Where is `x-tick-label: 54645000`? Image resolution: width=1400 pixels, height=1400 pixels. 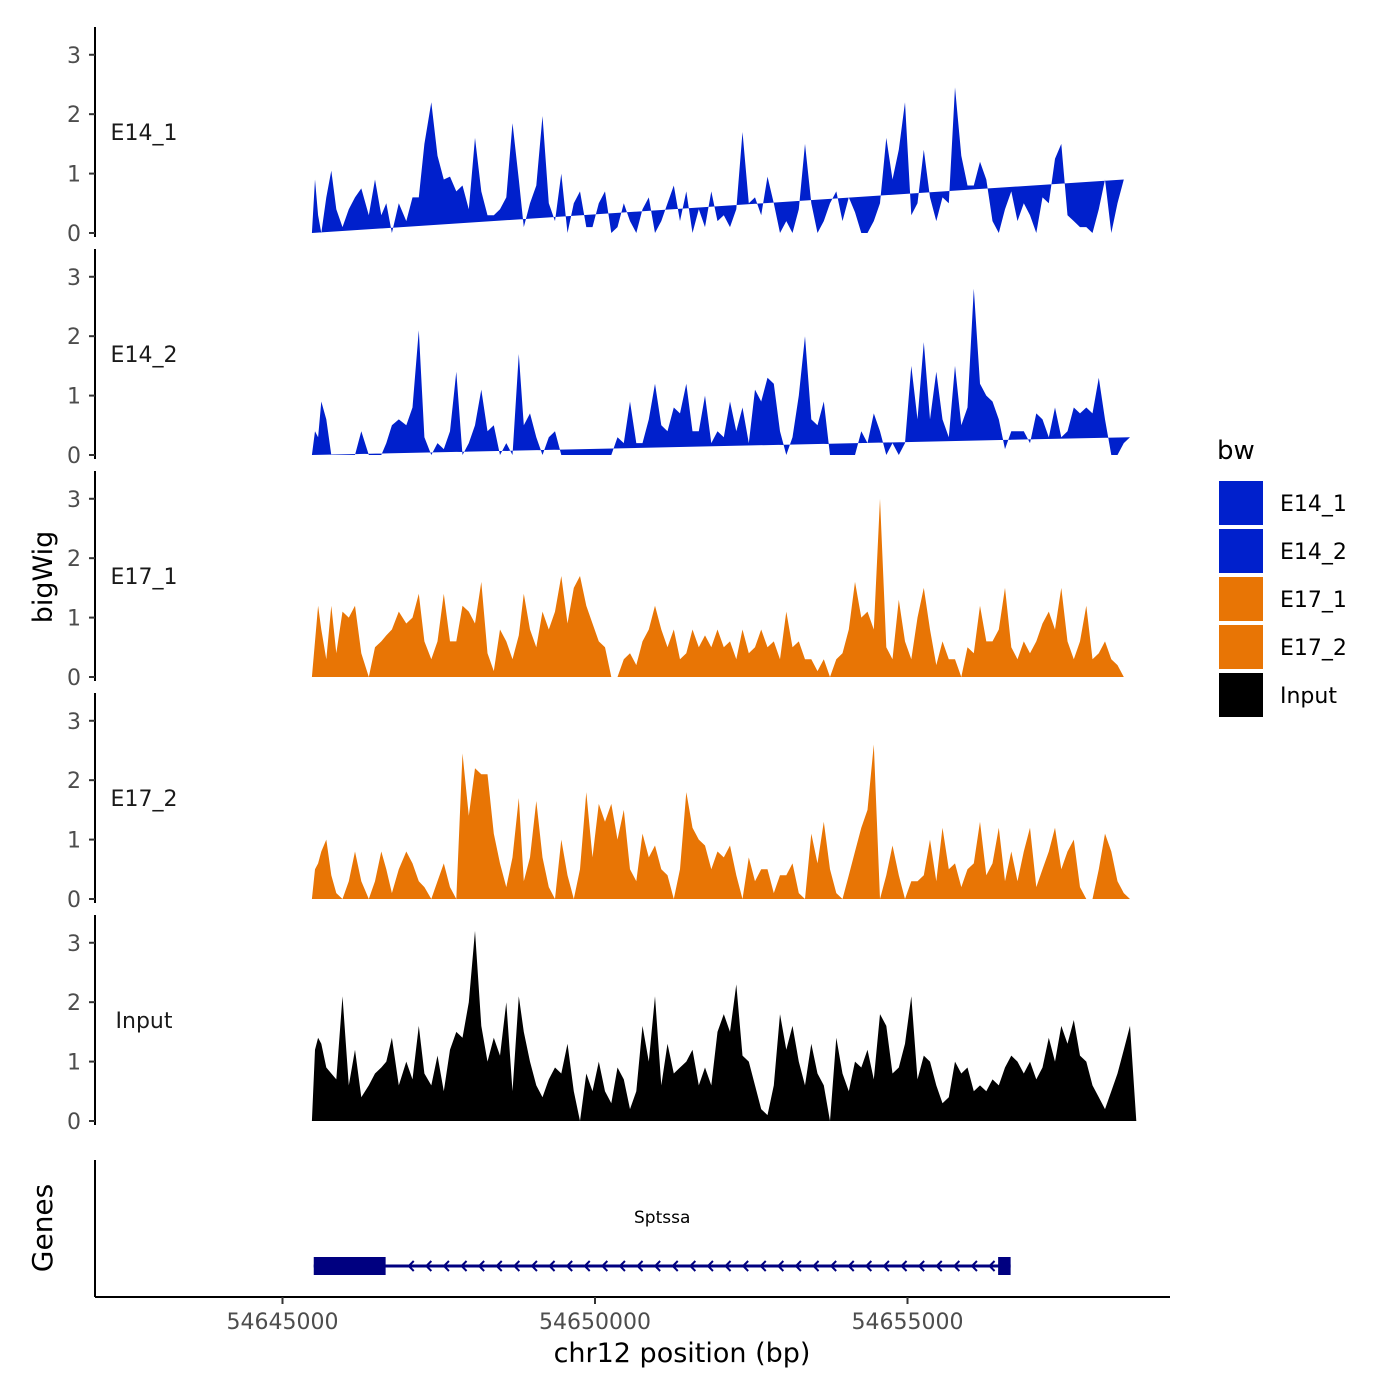 x-tick-label: 54645000 is located at coordinates (283, 1322).